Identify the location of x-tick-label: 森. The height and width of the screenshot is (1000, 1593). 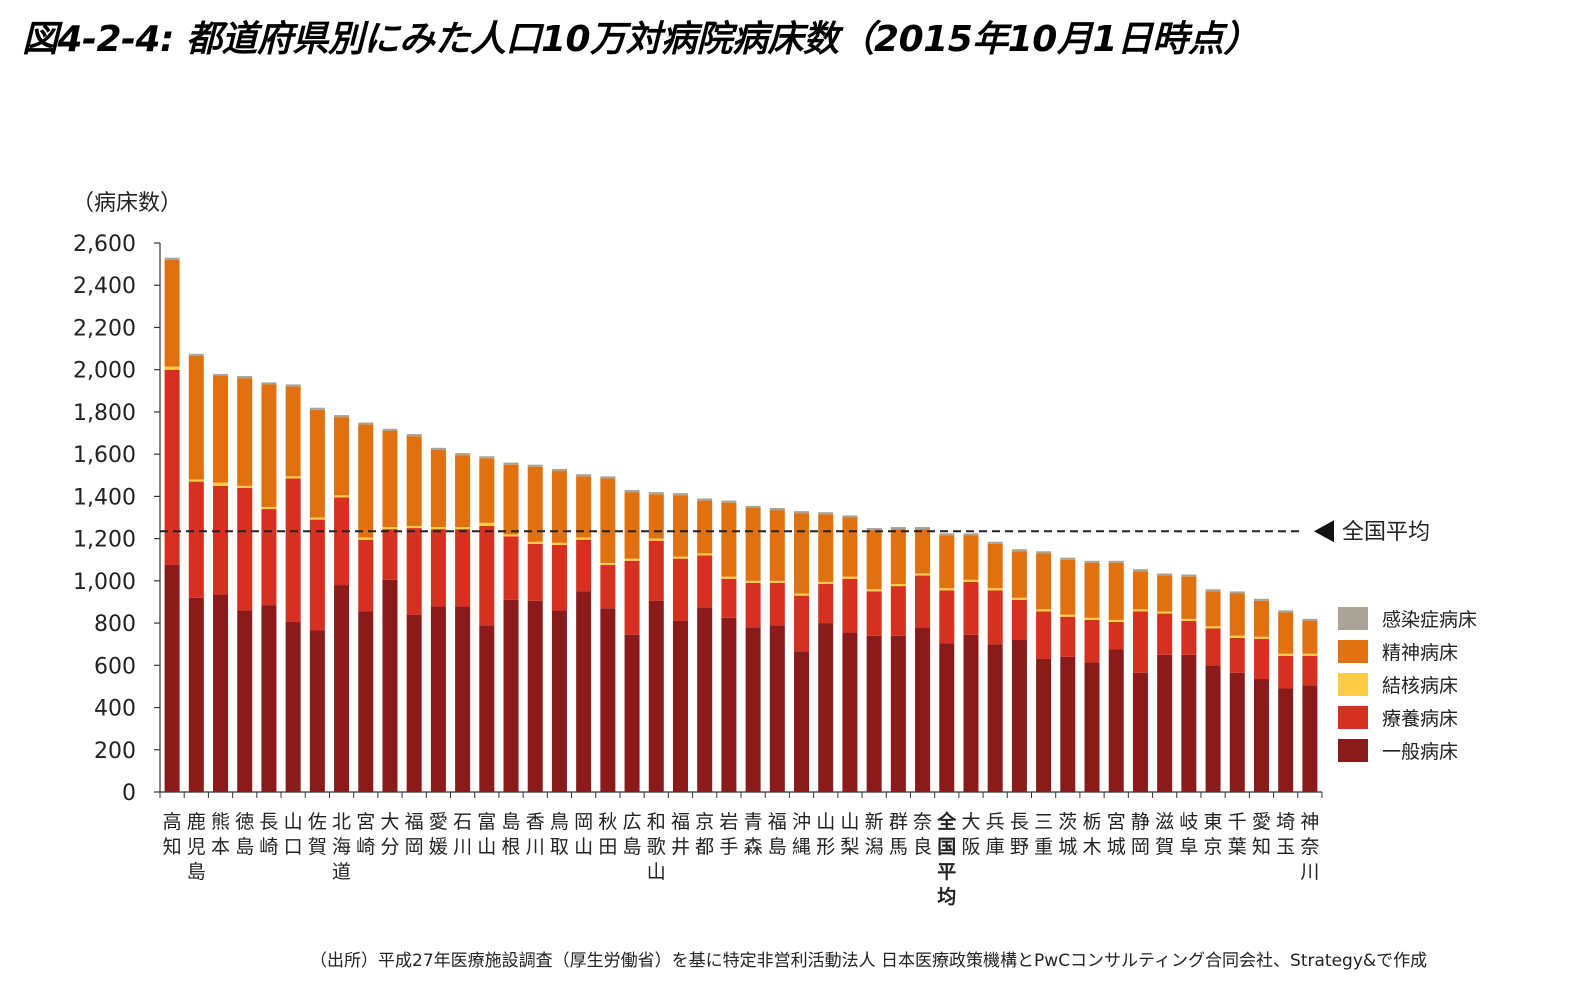
(753, 847).